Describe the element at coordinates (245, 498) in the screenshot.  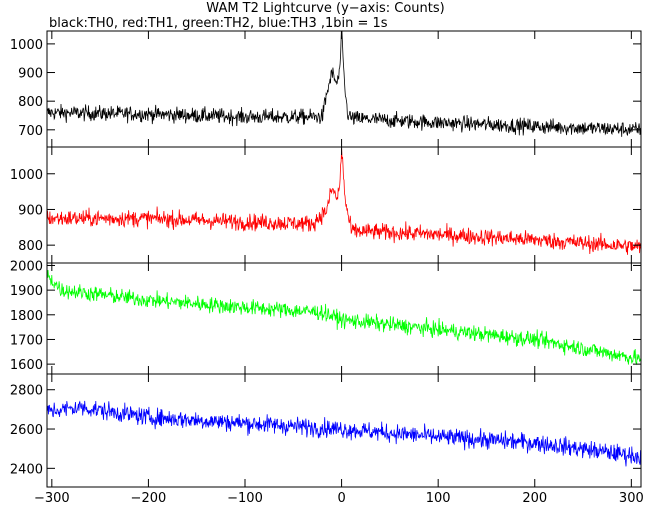
I see `x-tick-label--100: −100` at that location.